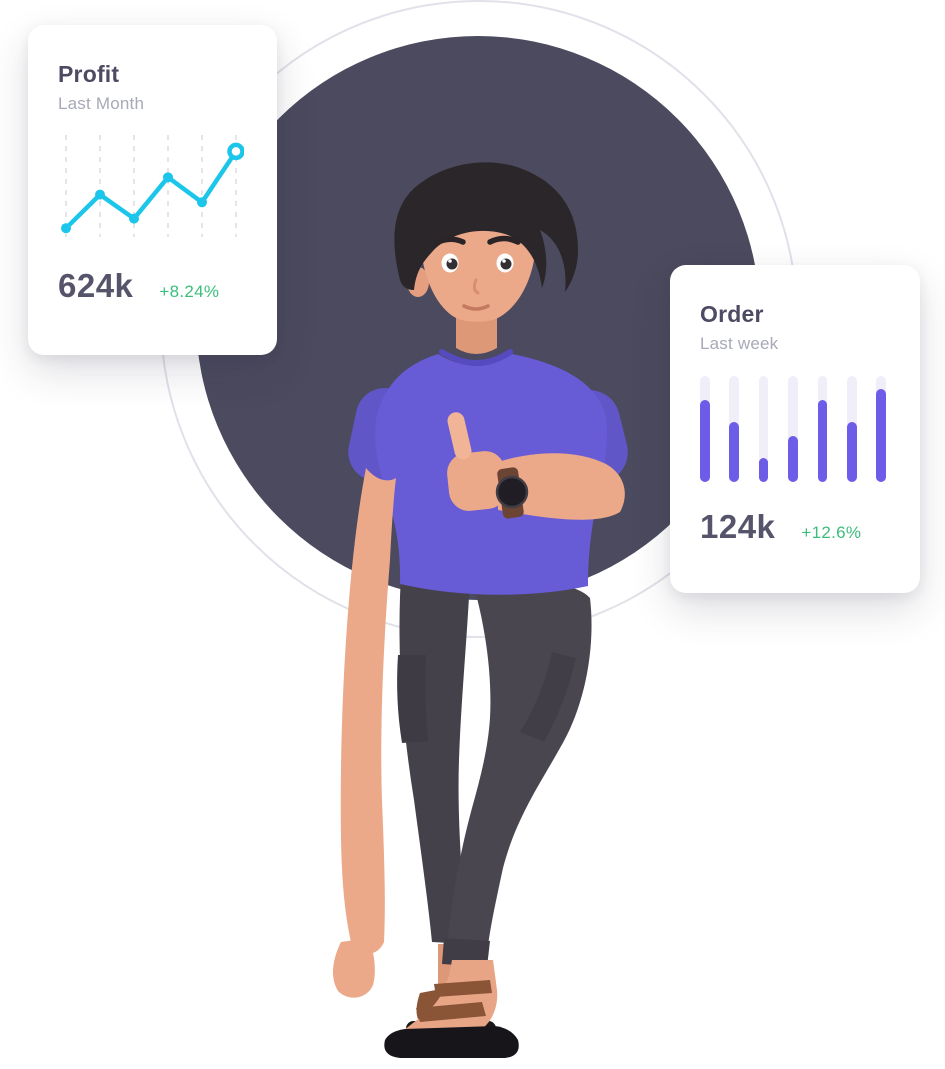 The image size is (945, 1069). I want to click on data-point-last, so click(236, 151).